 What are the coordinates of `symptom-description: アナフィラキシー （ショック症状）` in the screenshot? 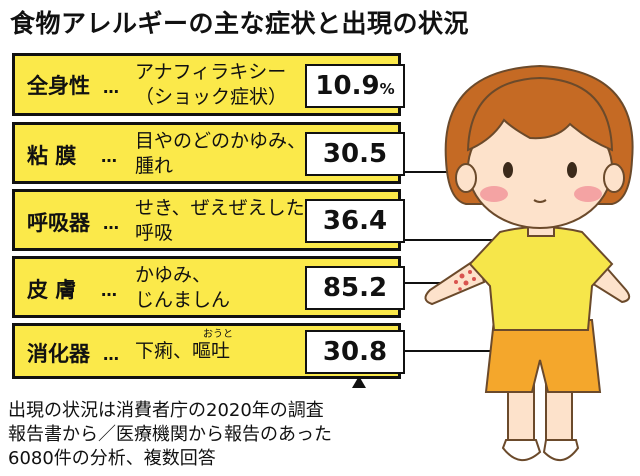 It's located at (211, 85).